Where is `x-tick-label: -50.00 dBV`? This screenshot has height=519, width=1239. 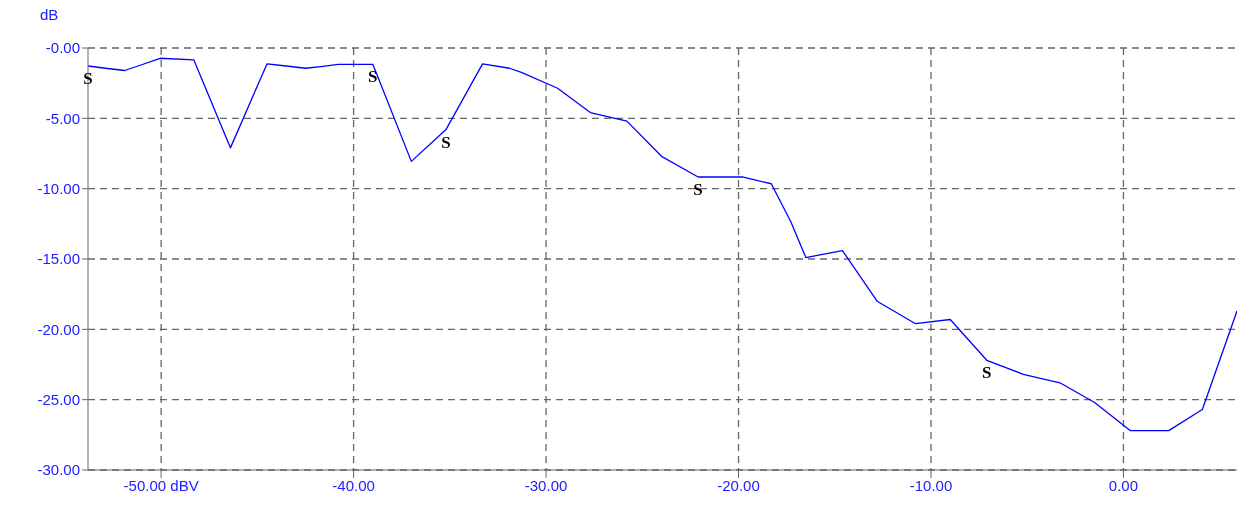 x-tick-label: -50.00 dBV is located at coordinates (161, 485).